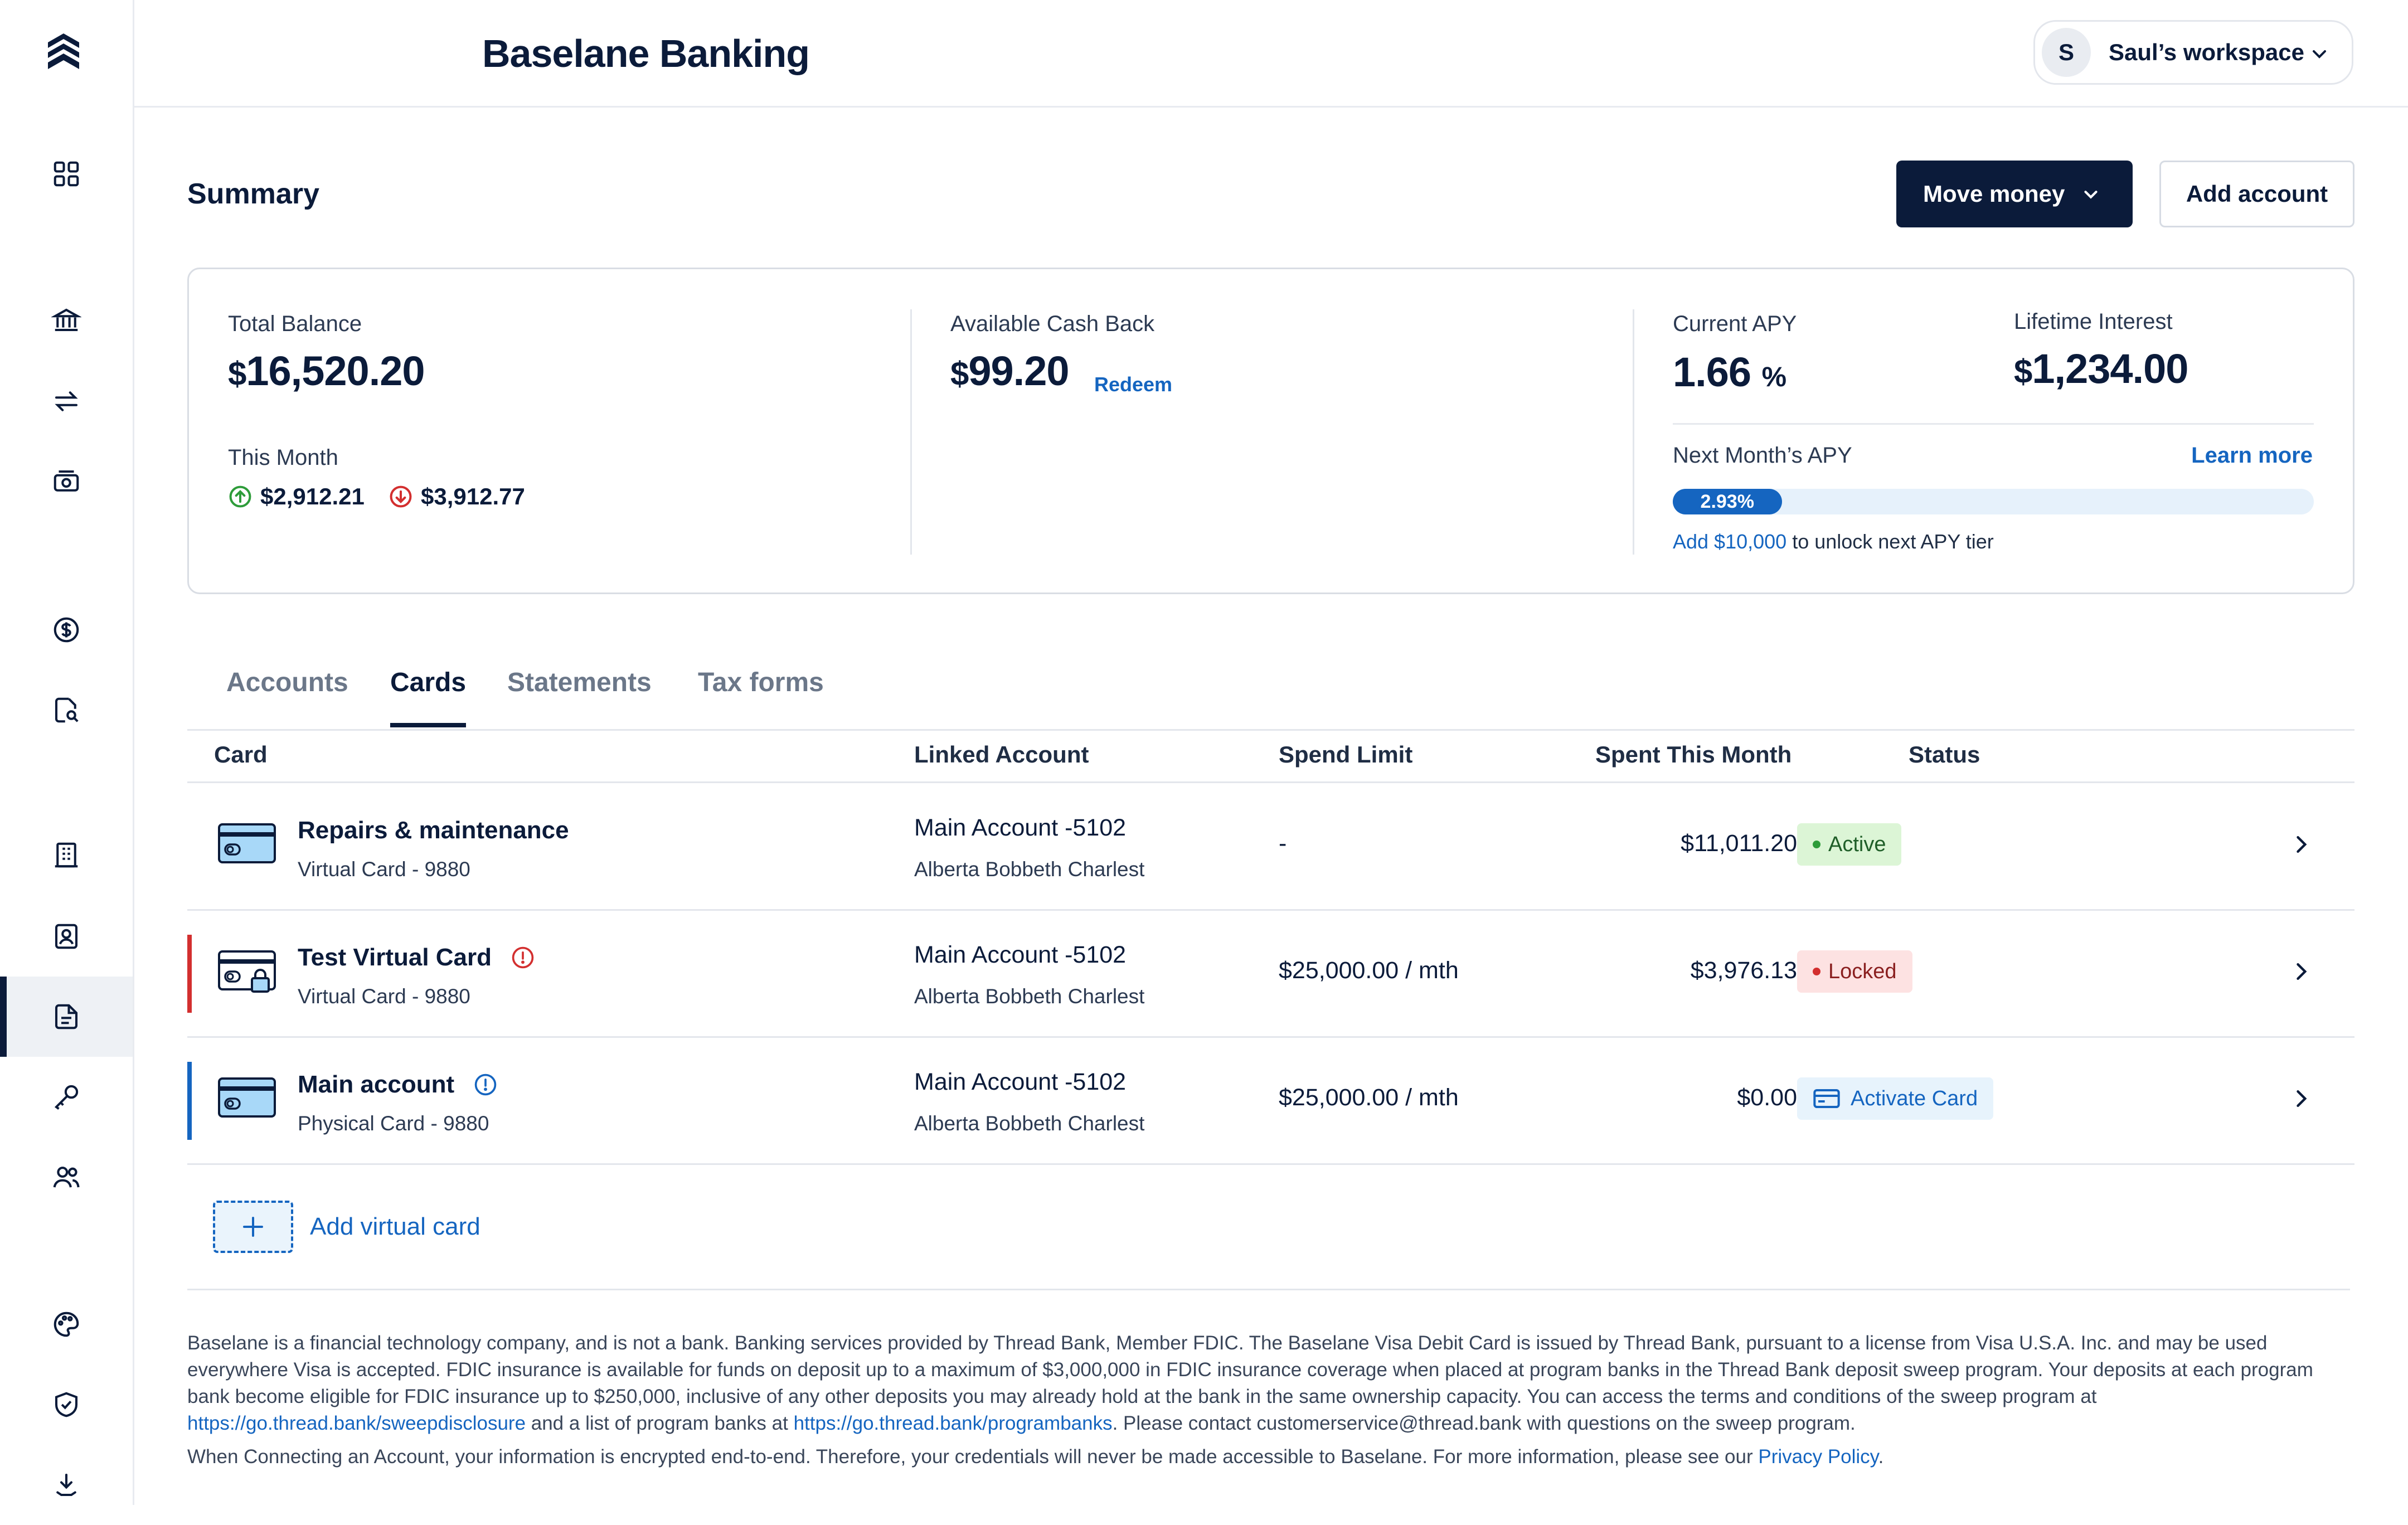 The height and width of the screenshot is (1525, 2408). Describe the element at coordinates (2067, 52) in the screenshot. I see `avatar: S` at that location.